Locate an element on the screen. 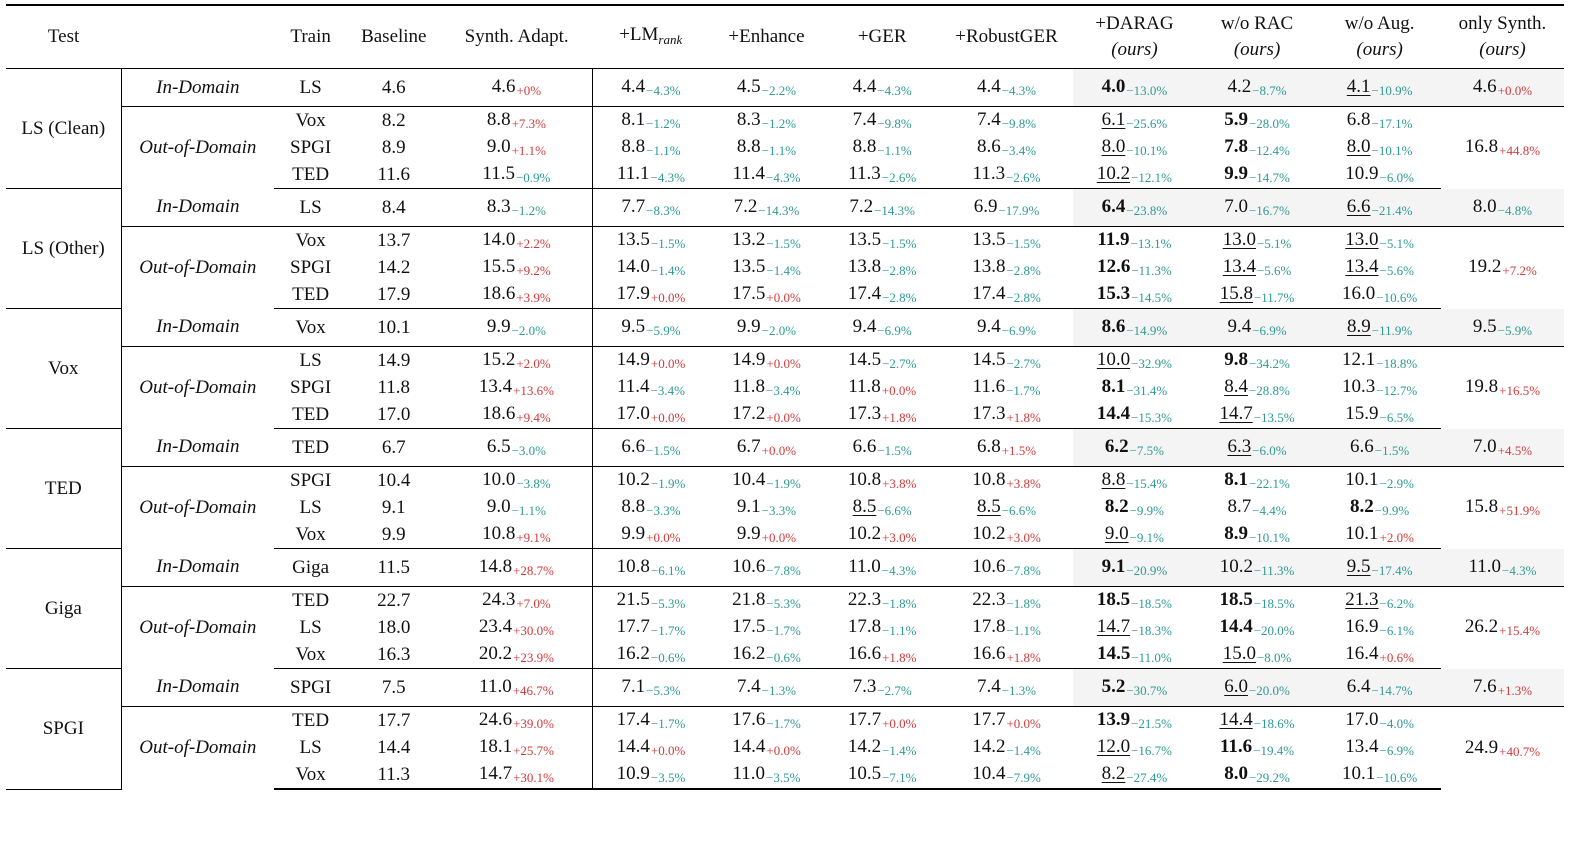 The height and width of the screenshot is (867, 1592). wer-value: 12.1 is located at coordinates (1359, 359).